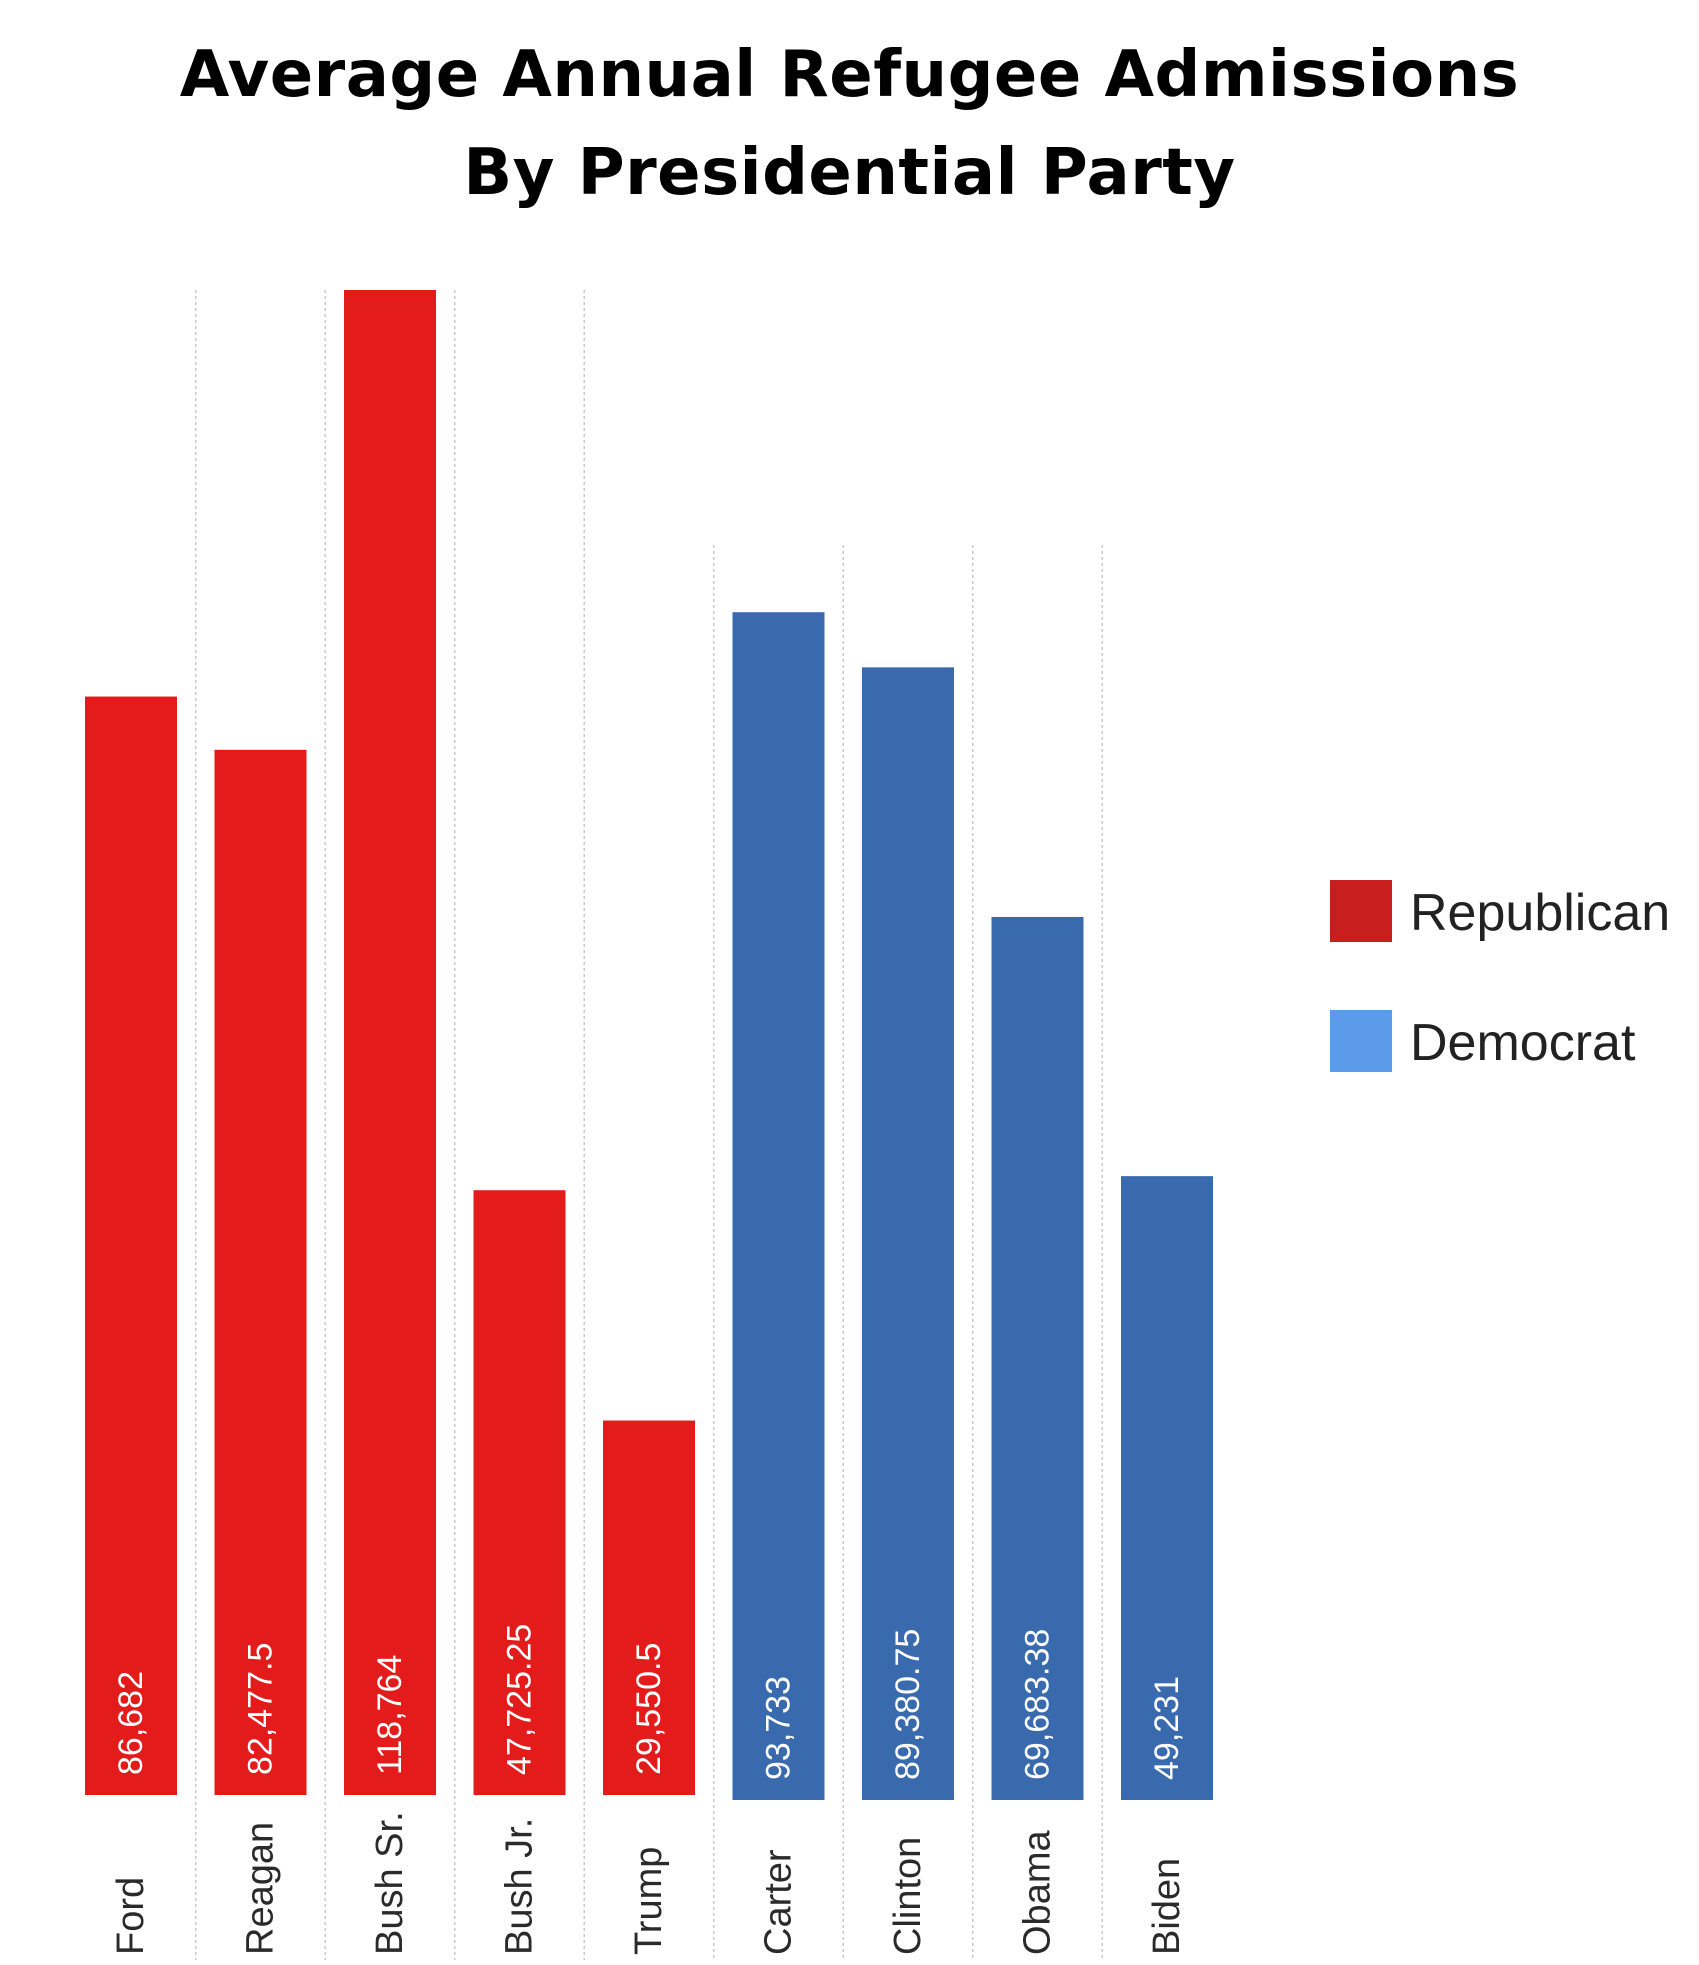  I want to click on bar-clinton, so click(908, 1234).